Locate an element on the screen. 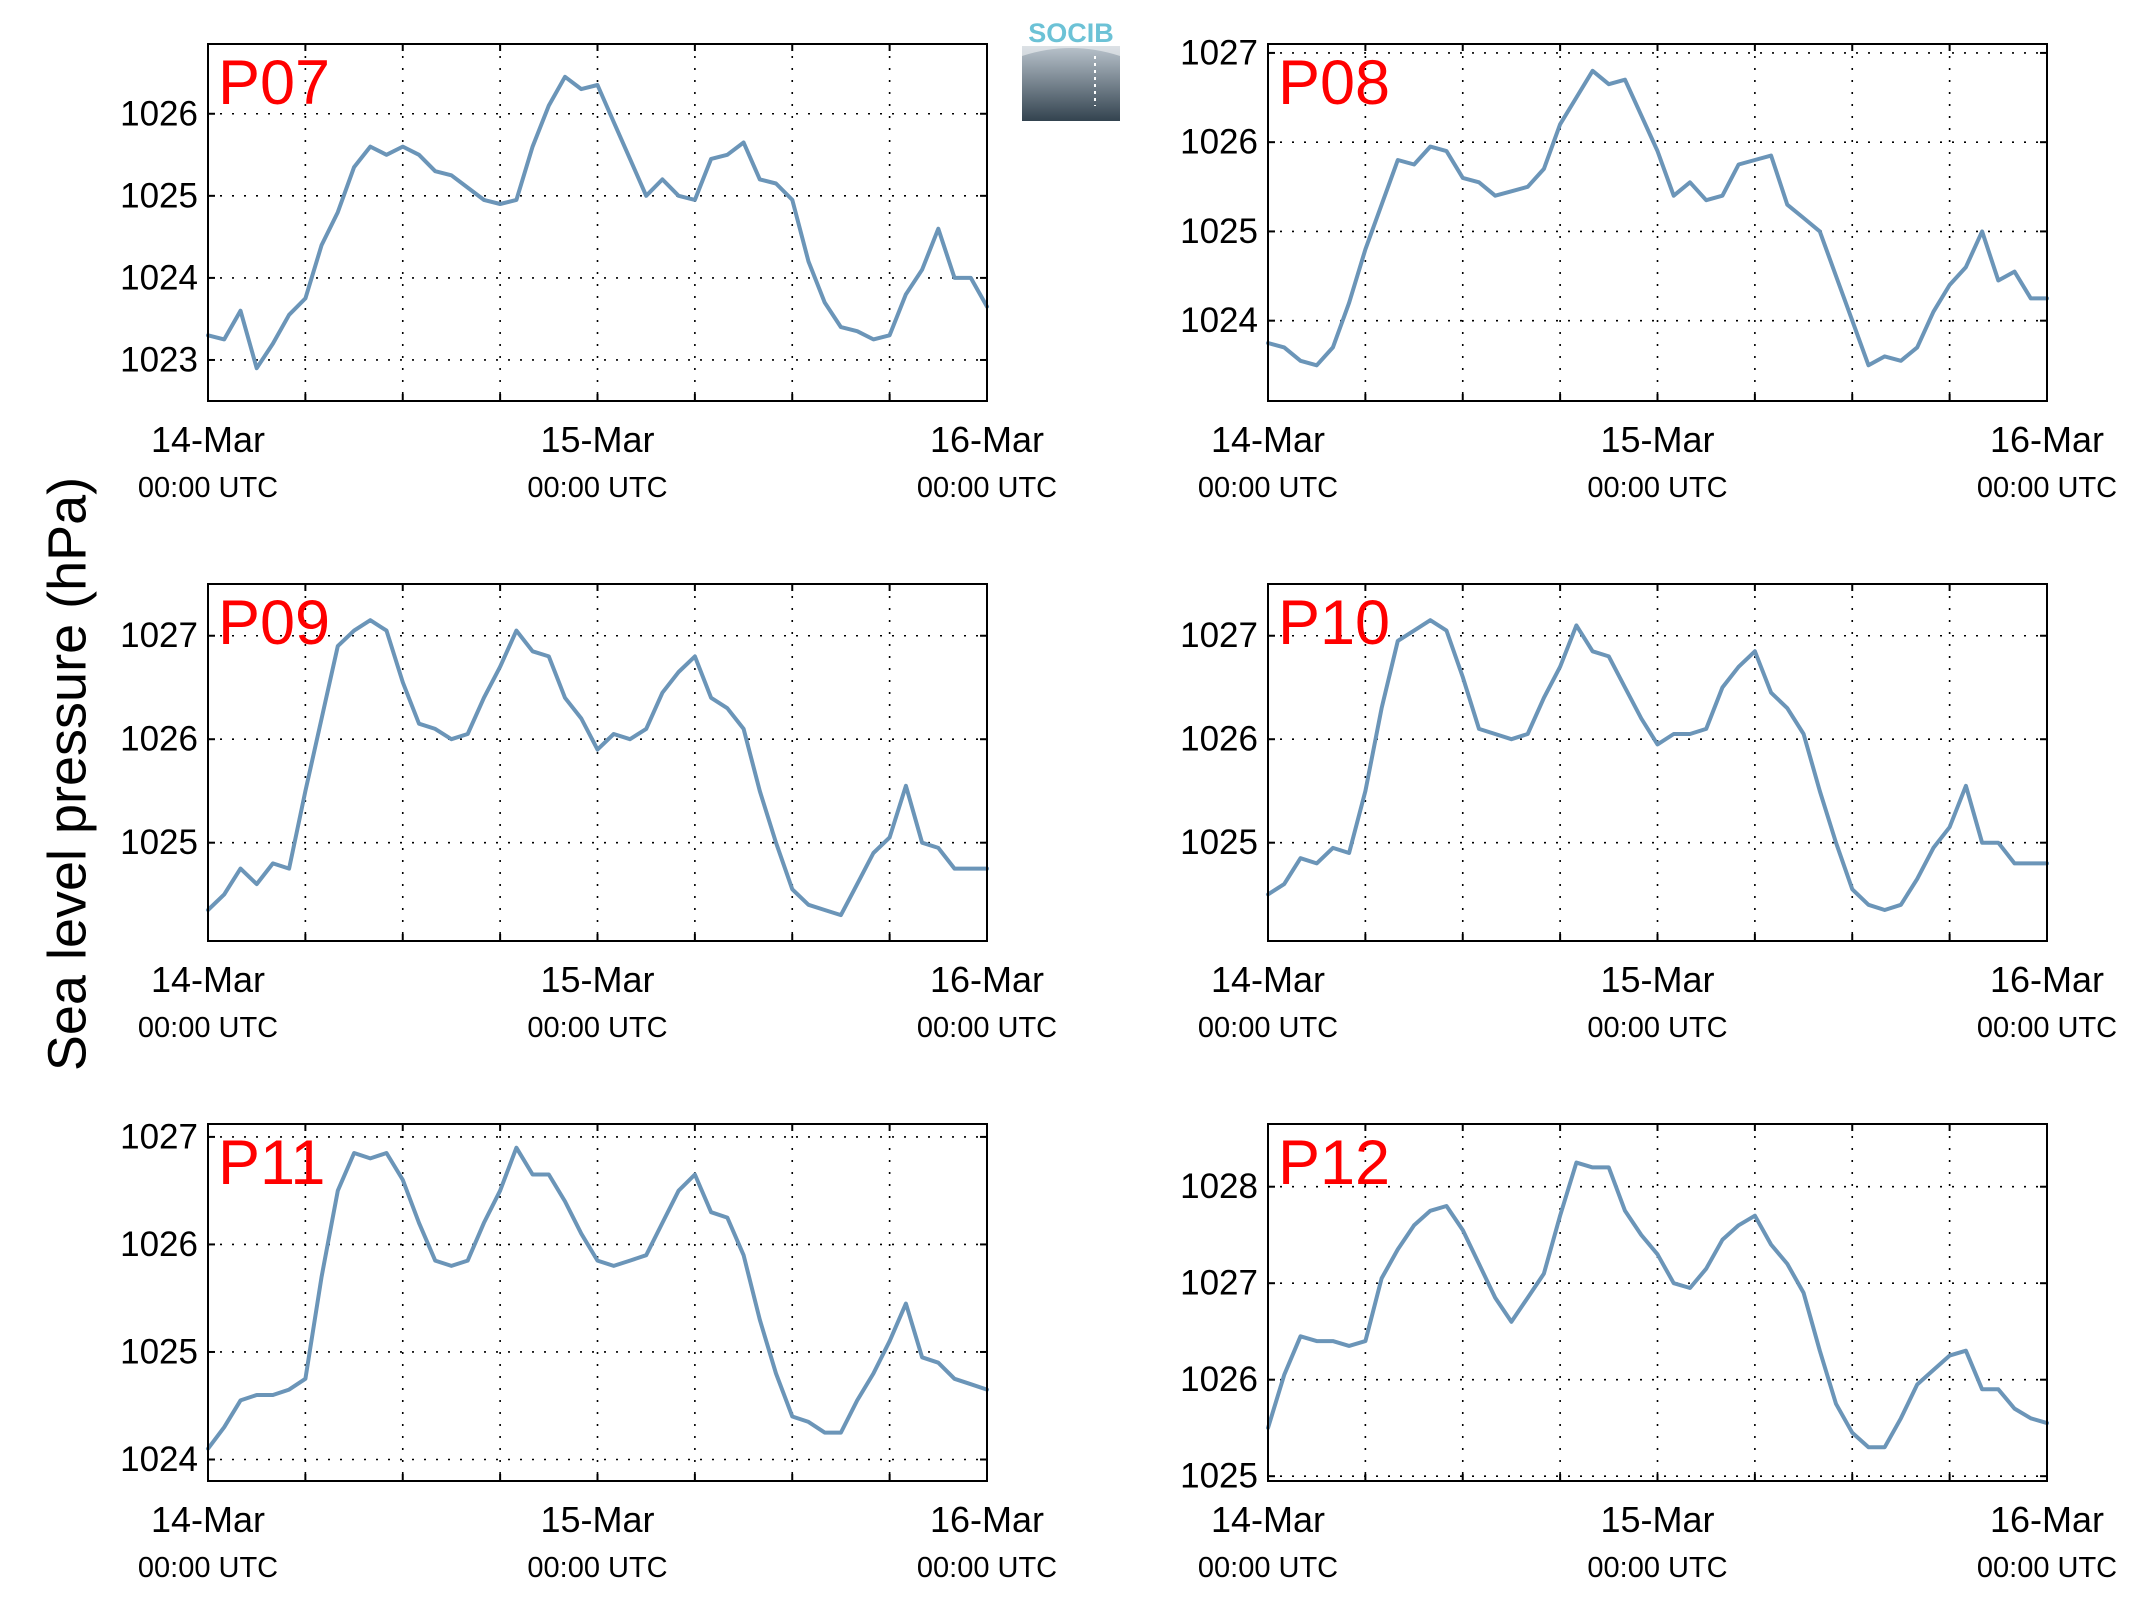 The height and width of the screenshot is (1608, 2133). panel-label: P08 is located at coordinates (1334, 83).